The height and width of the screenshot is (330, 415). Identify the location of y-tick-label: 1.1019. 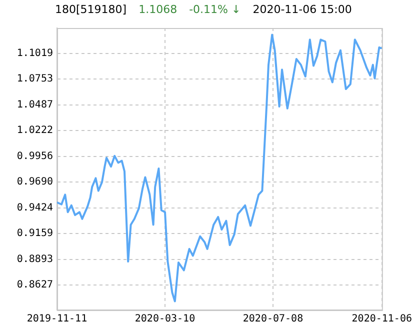
(34, 53).